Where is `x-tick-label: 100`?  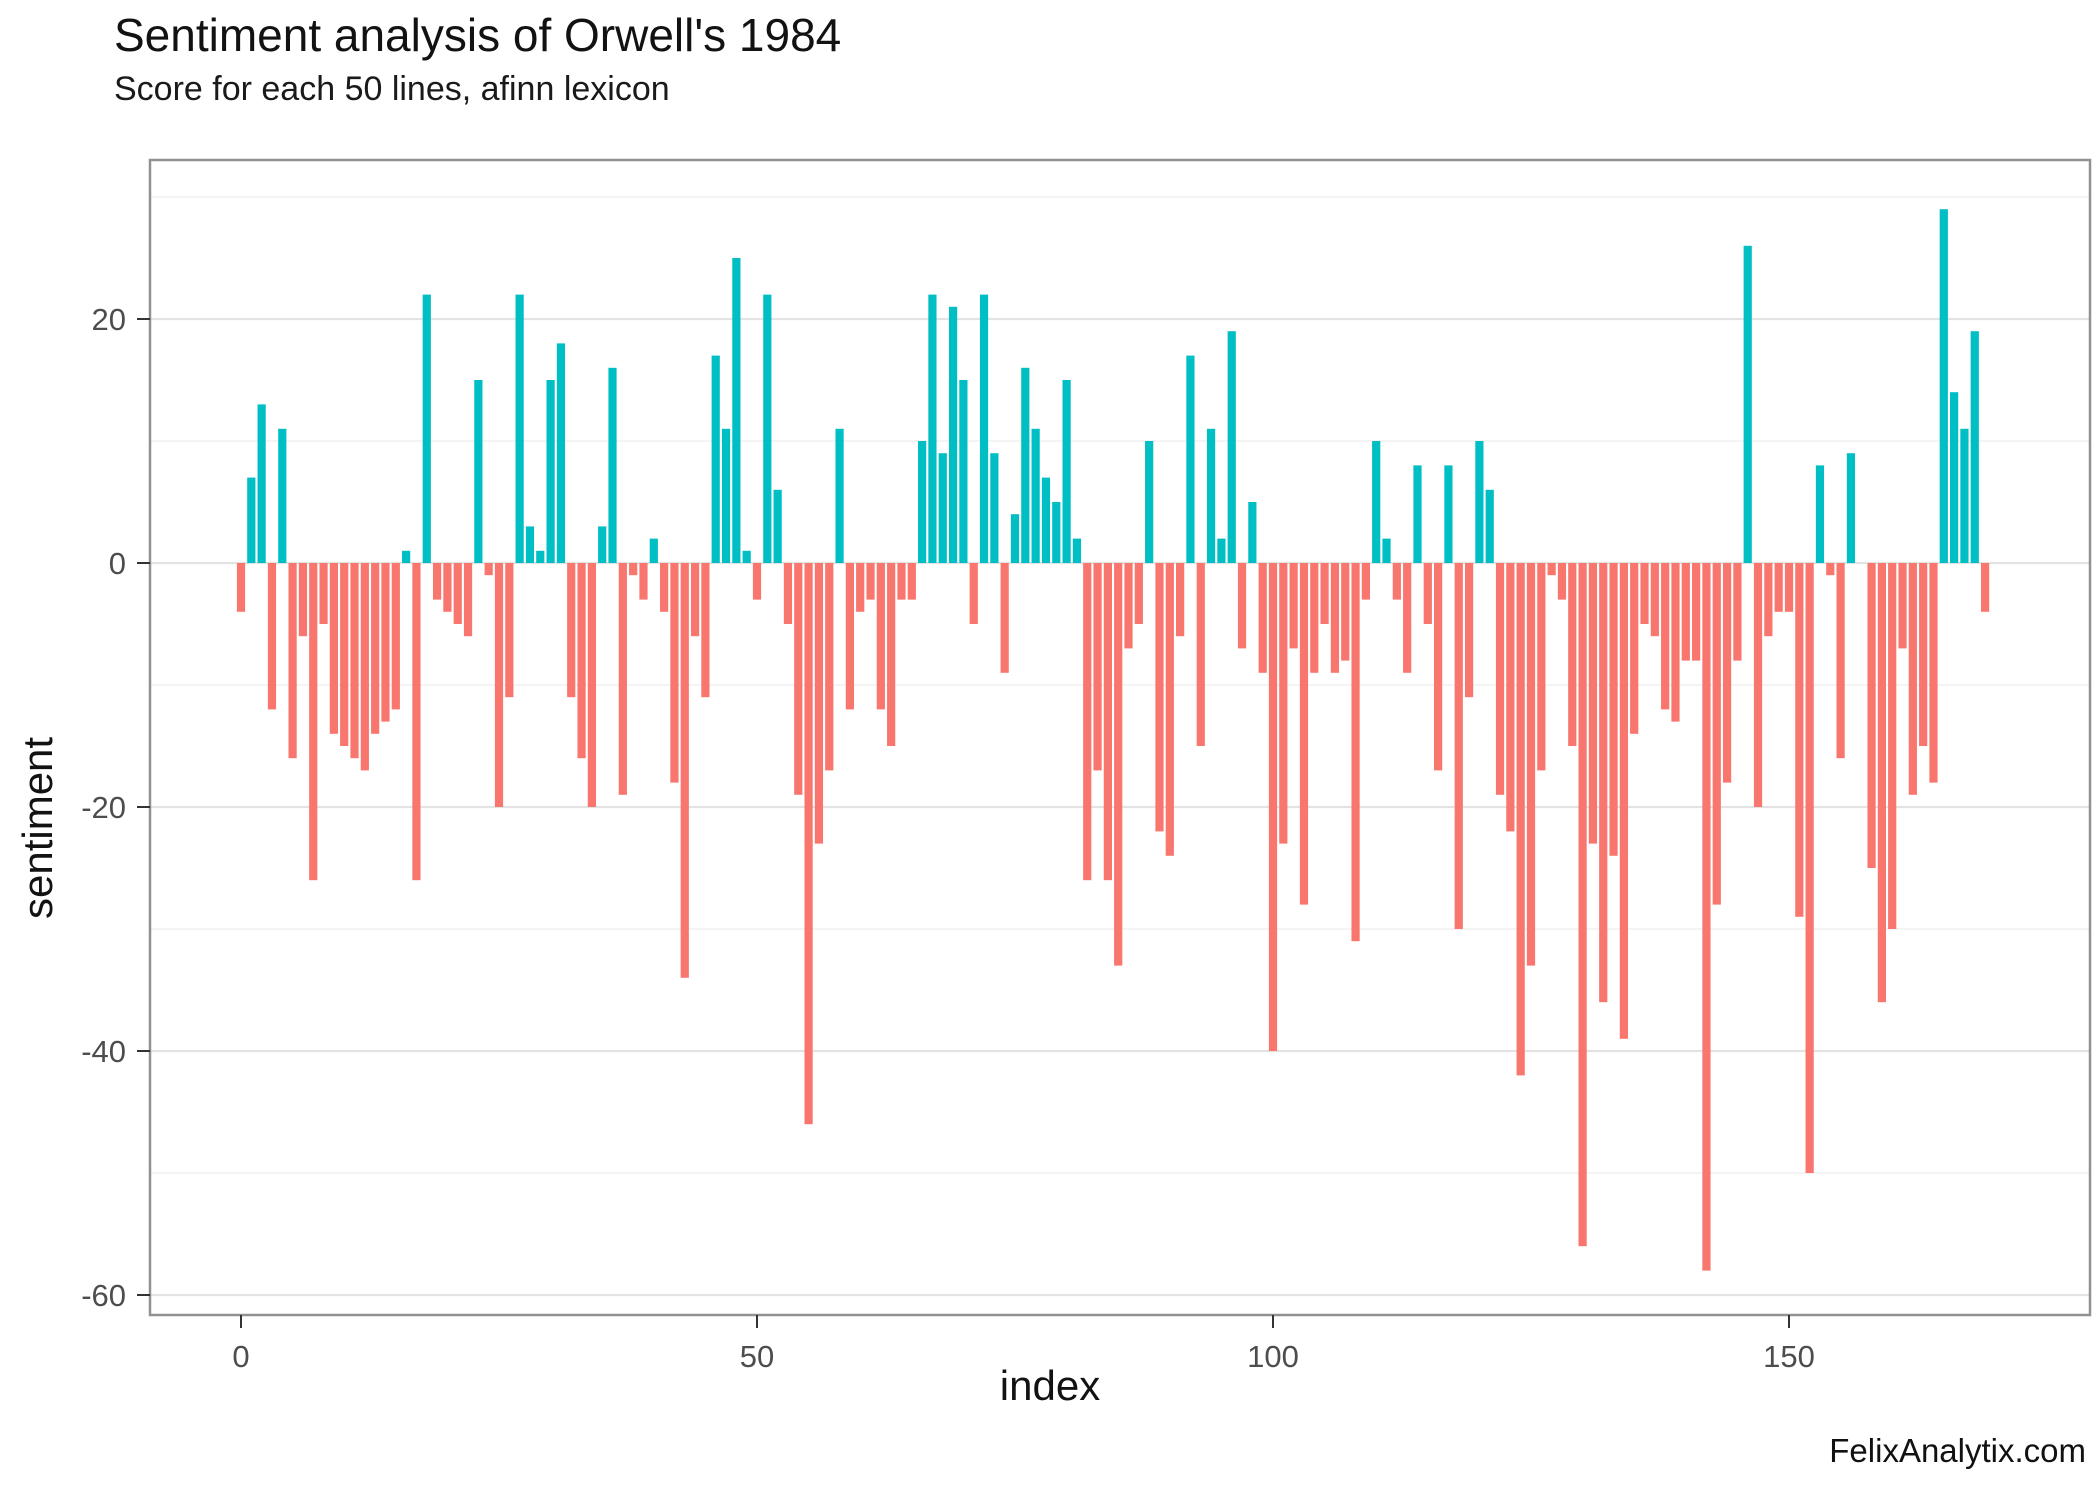 x-tick-label: 100 is located at coordinates (1273, 1356).